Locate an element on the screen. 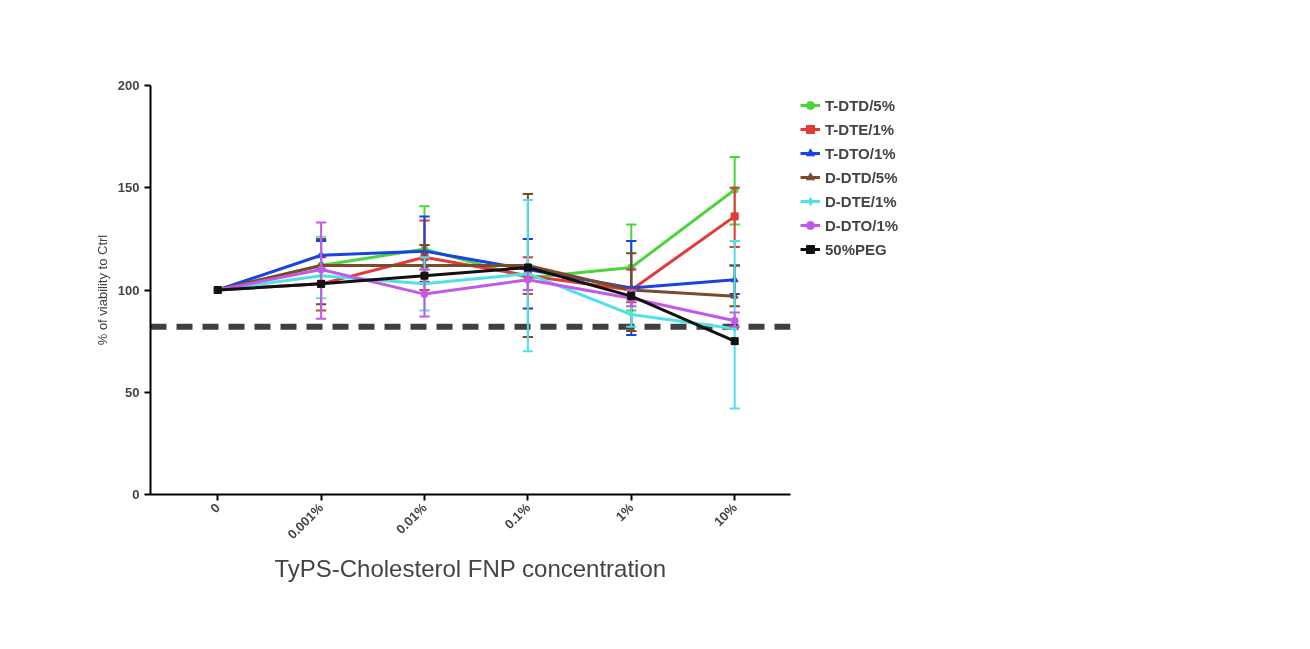 Image resolution: width=1310 pixels, height=649 pixels. y-tick-label: 0 is located at coordinates (136, 494).